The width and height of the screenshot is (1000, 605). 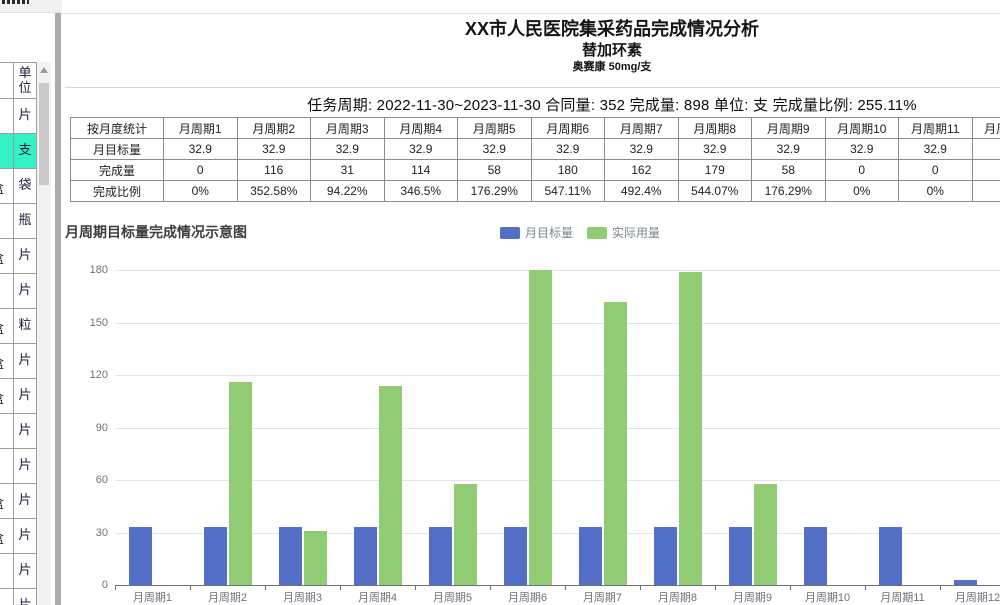 What do you see at coordinates (714, 170) in the screenshot?
I see `stat-cell: 179` at bounding box center [714, 170].